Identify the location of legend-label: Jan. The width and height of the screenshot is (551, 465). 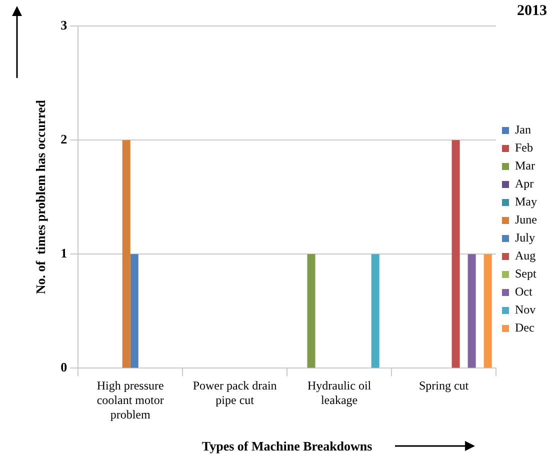
(523, 129).